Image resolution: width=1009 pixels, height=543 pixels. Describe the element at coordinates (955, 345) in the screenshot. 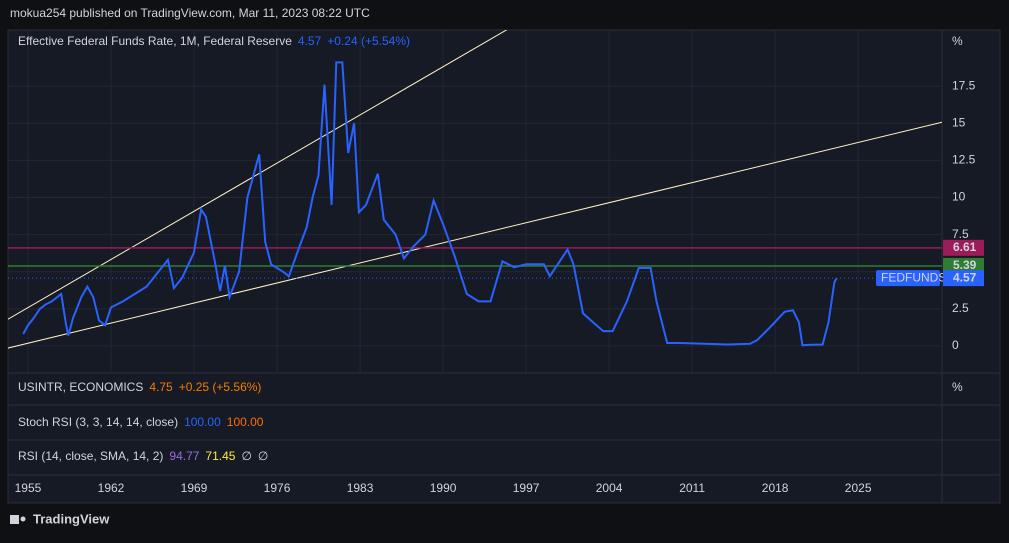

I see `y-tick-label: 0` at that location.